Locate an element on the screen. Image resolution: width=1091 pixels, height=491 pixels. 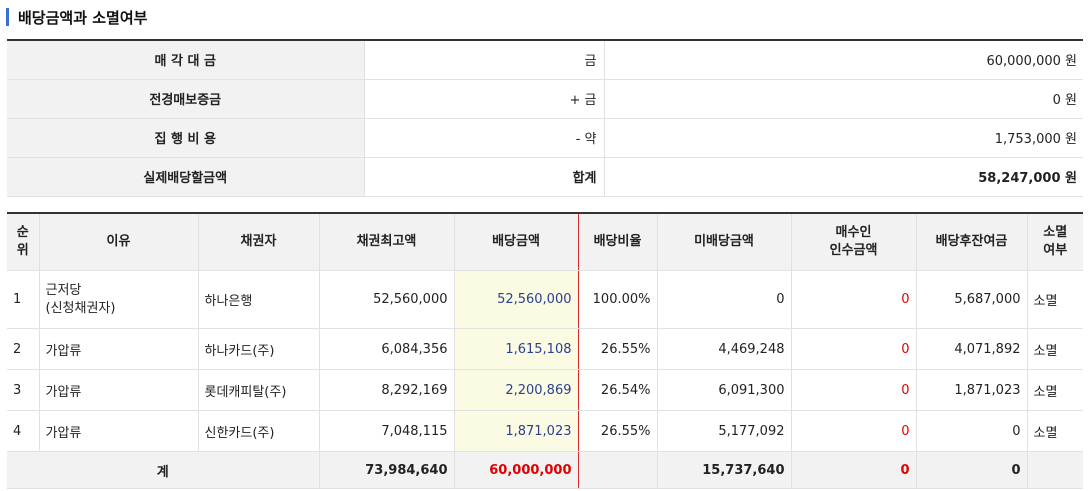
summary-amount: 1,753,000 원 is located at coordinates (843, 138).